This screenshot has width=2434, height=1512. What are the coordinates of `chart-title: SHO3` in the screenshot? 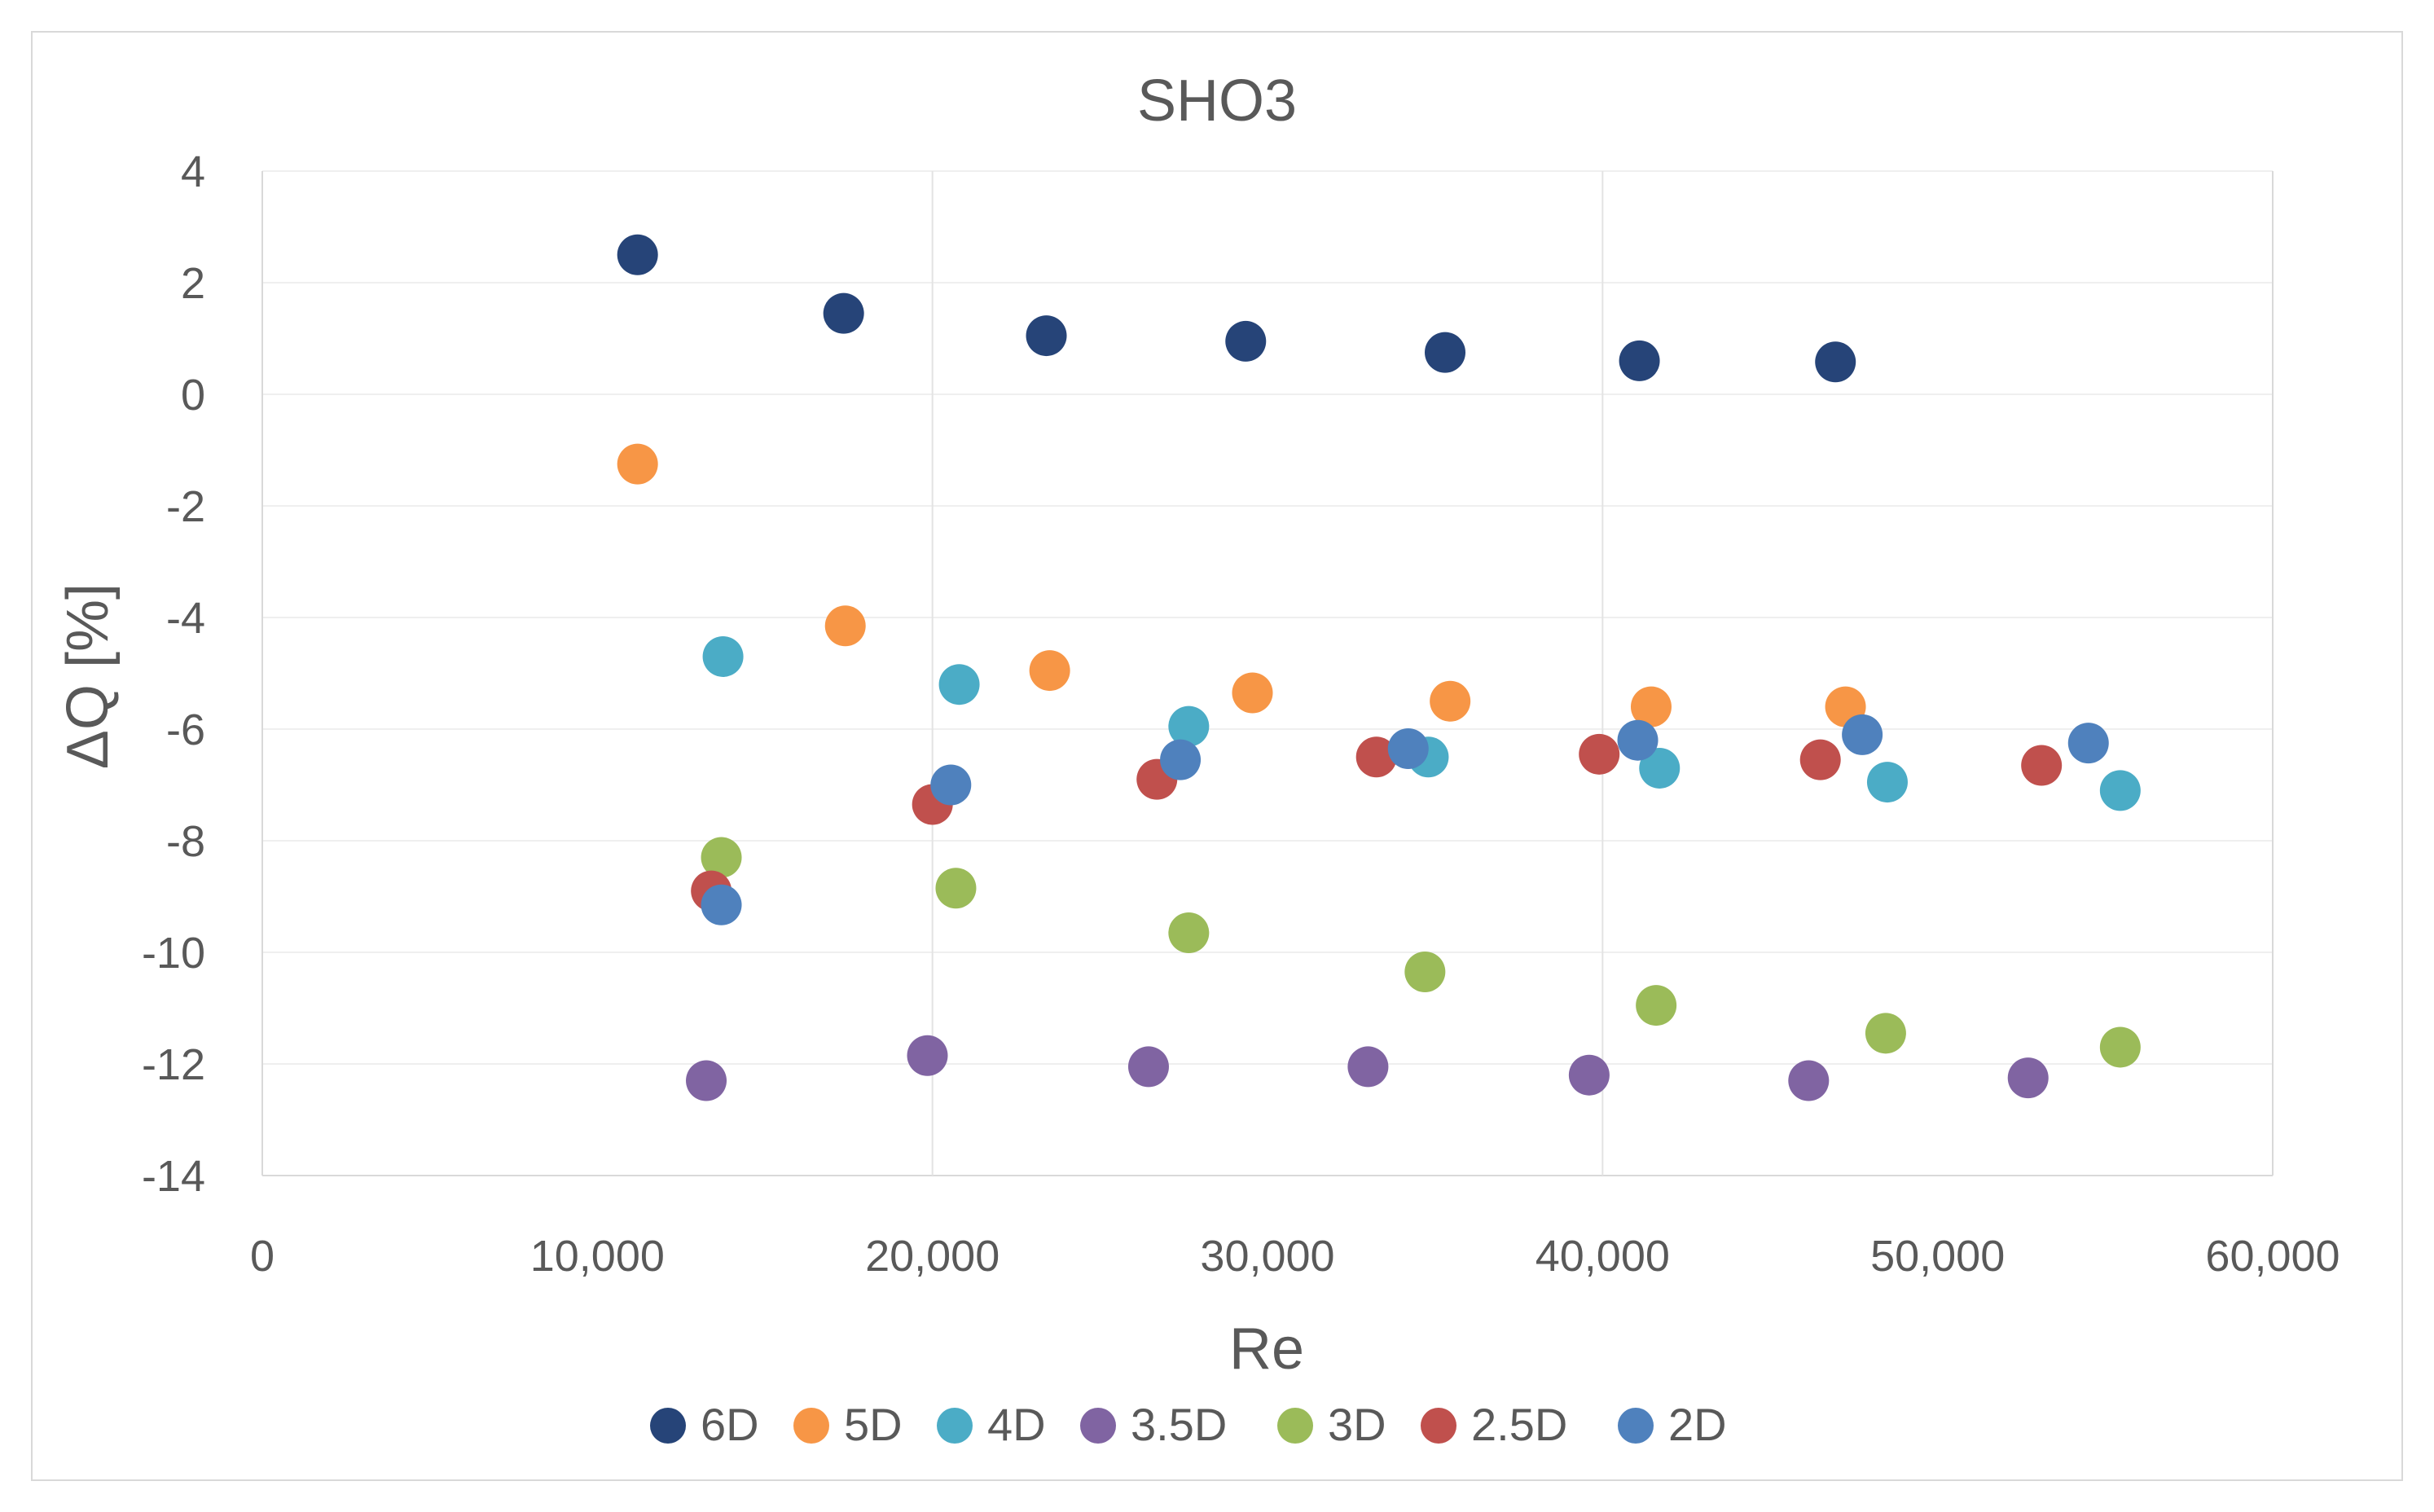 It's located at (1217, 101).